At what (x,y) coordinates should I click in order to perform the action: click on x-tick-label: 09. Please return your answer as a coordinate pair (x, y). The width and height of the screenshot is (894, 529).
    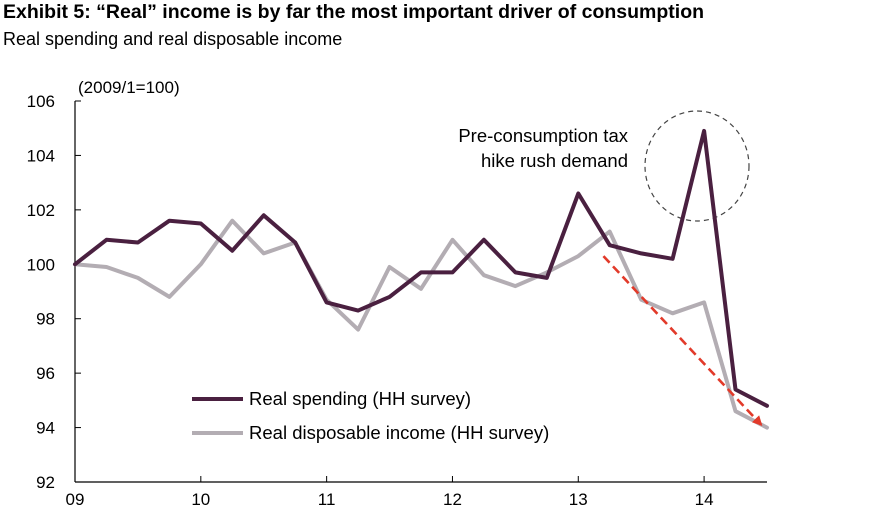
    Looking at the image, I should click on (75, 499).